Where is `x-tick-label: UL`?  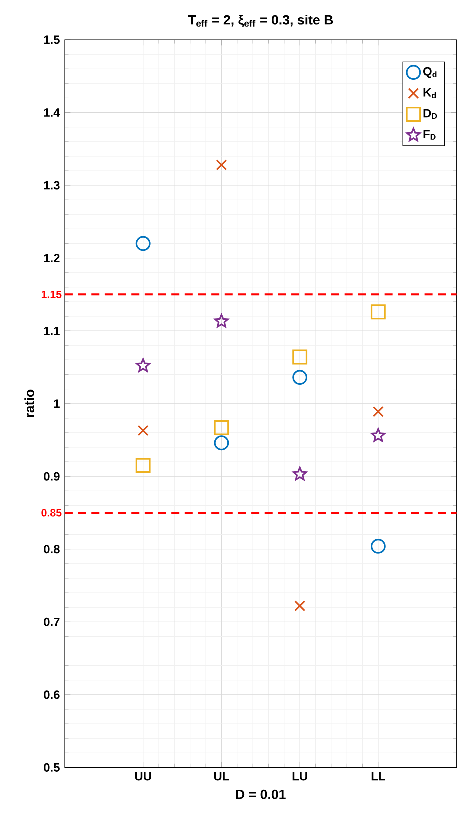 x-tick-label: UL is located at coordinates (222, 776).